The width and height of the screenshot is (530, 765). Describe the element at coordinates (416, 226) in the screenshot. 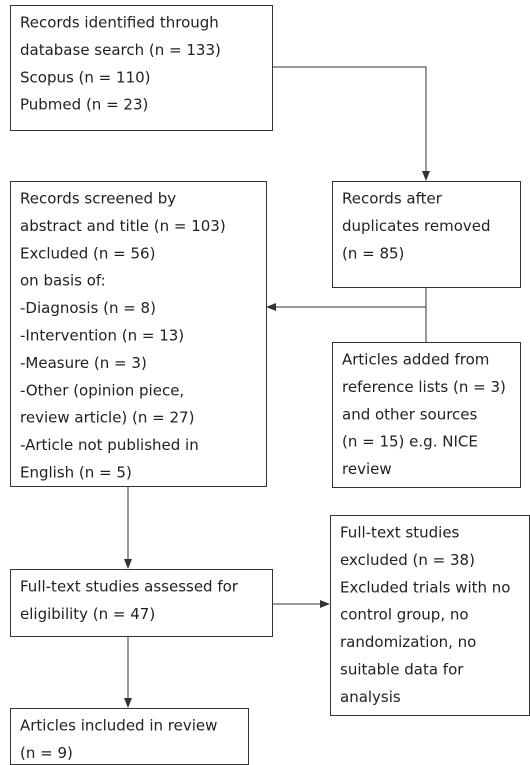

I see `box-text: duplicates removed` at that location.